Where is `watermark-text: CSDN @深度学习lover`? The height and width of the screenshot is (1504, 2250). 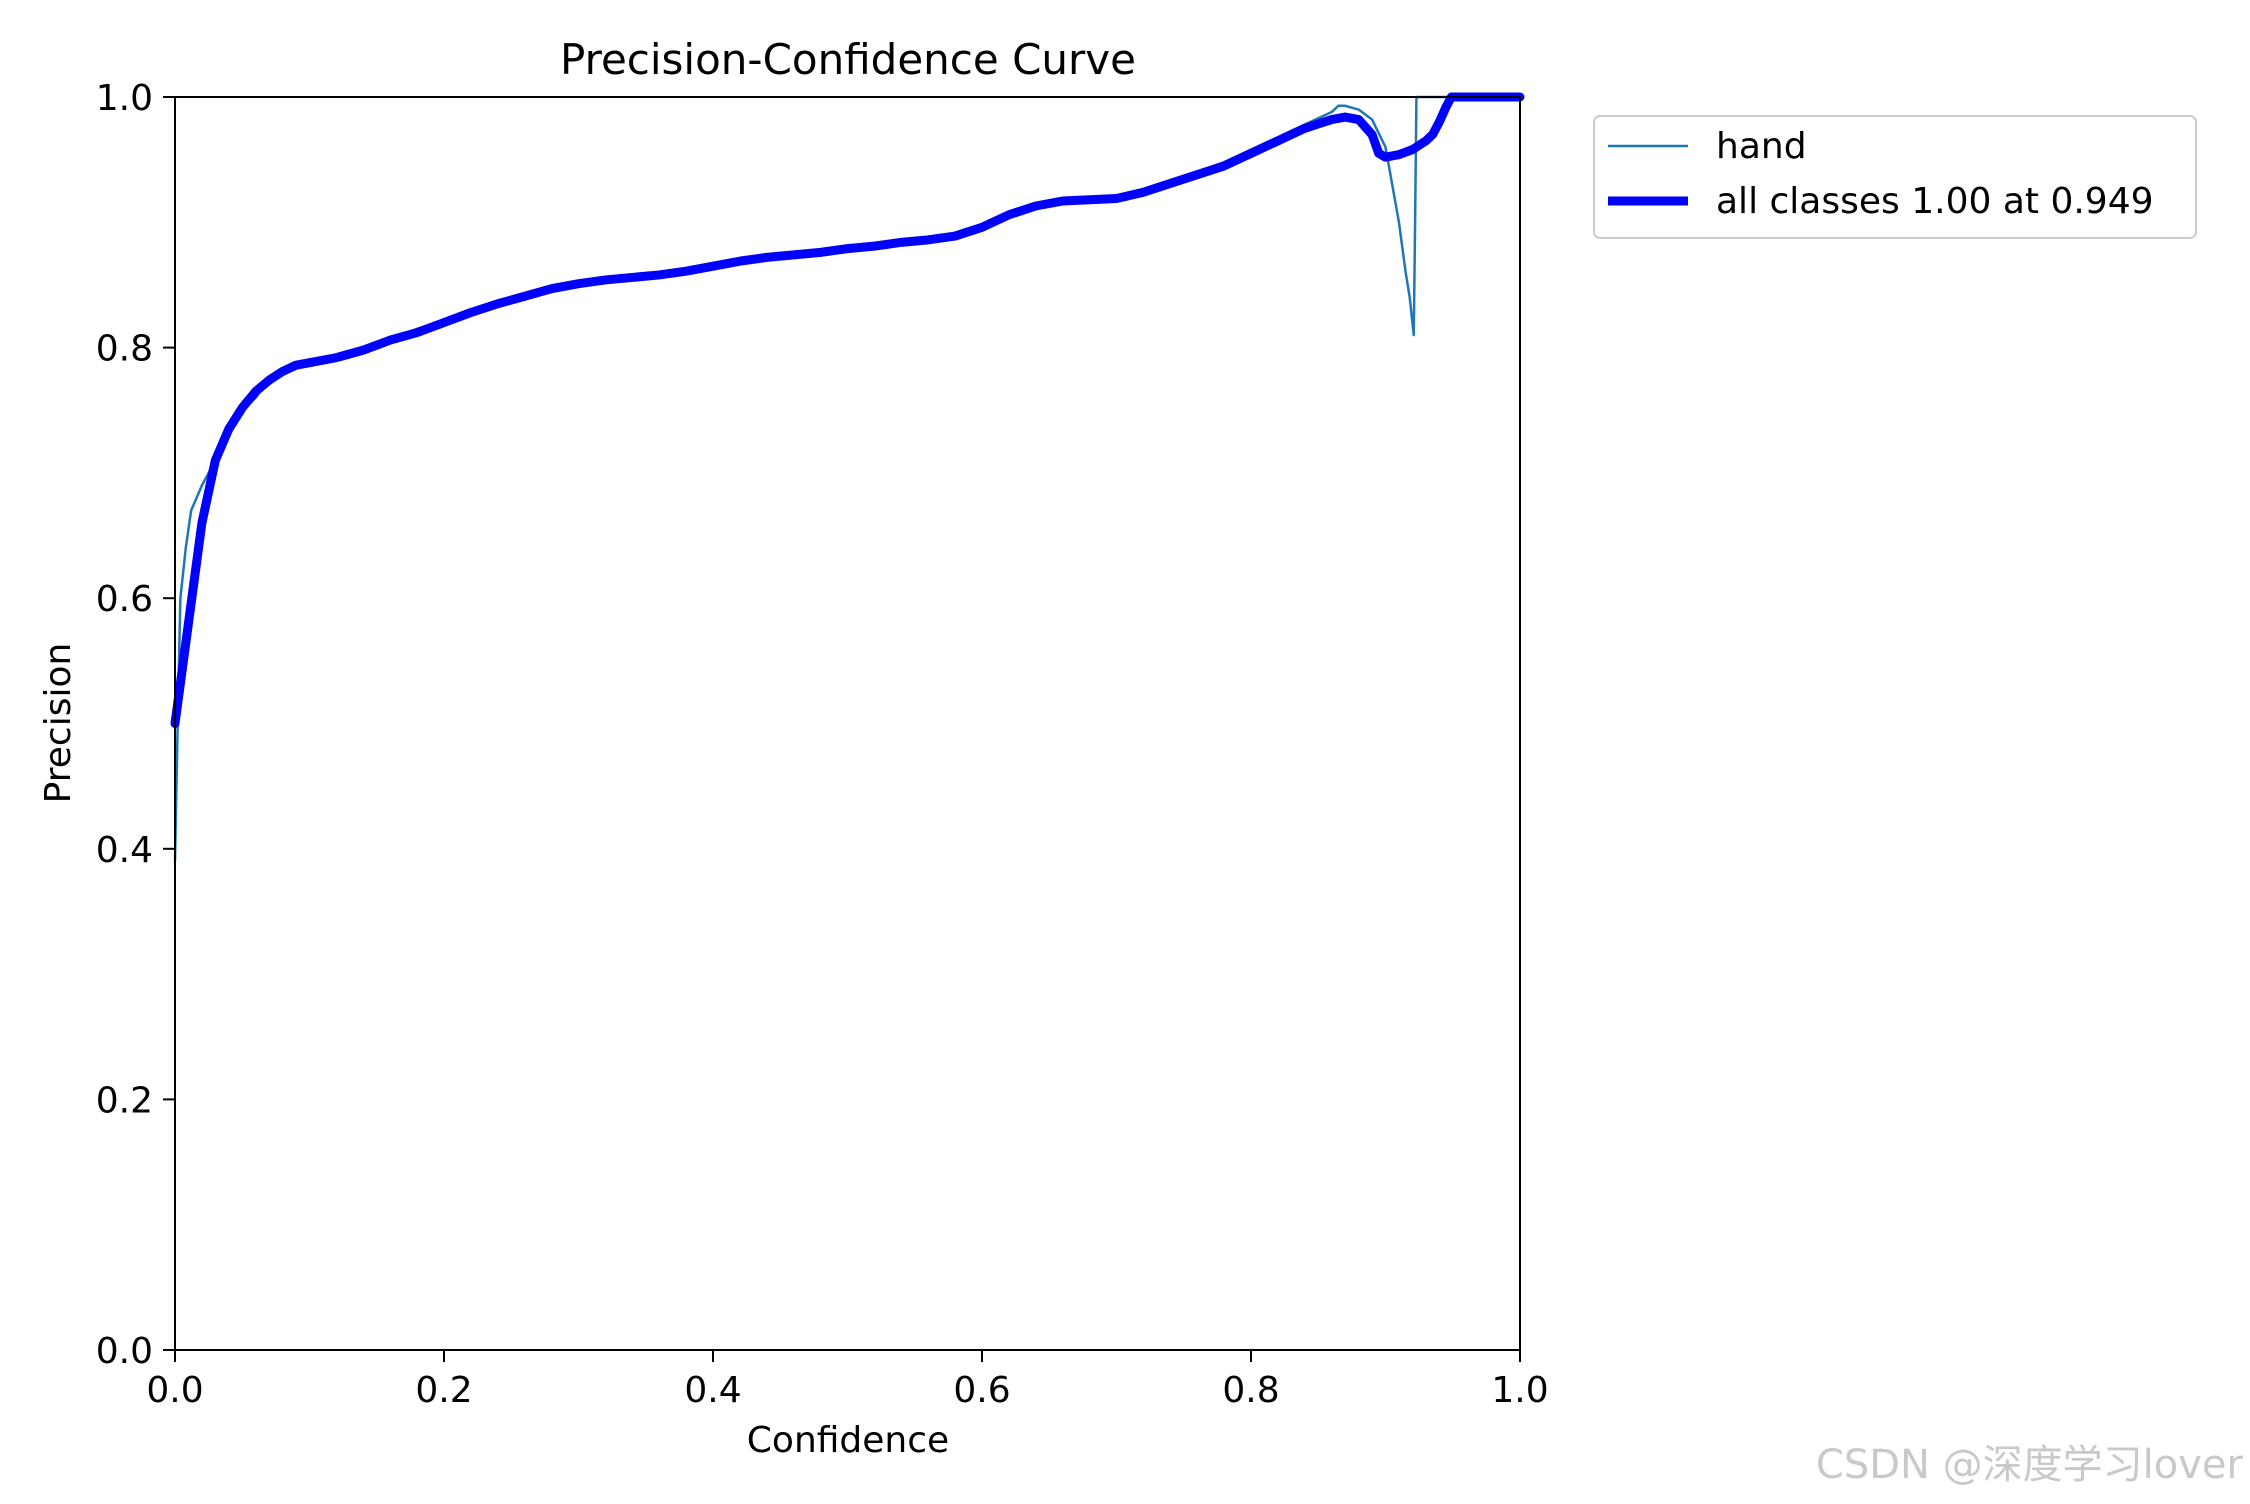 watermark-text: CSDN @深度学习lover is located at coordinates (2030, 1465).